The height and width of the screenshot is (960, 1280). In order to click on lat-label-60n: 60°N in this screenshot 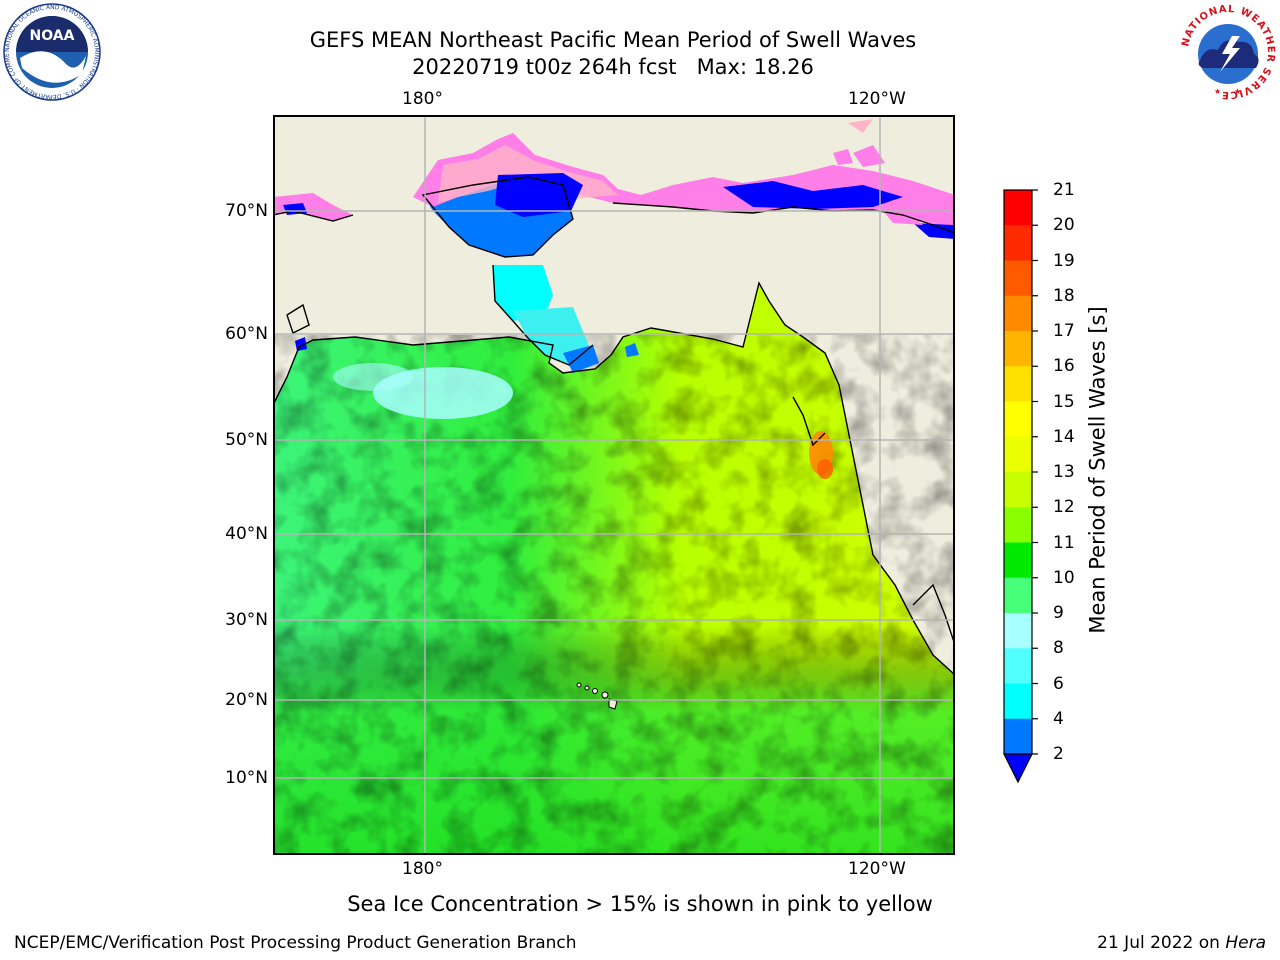, I will do `click(246, 334)`.